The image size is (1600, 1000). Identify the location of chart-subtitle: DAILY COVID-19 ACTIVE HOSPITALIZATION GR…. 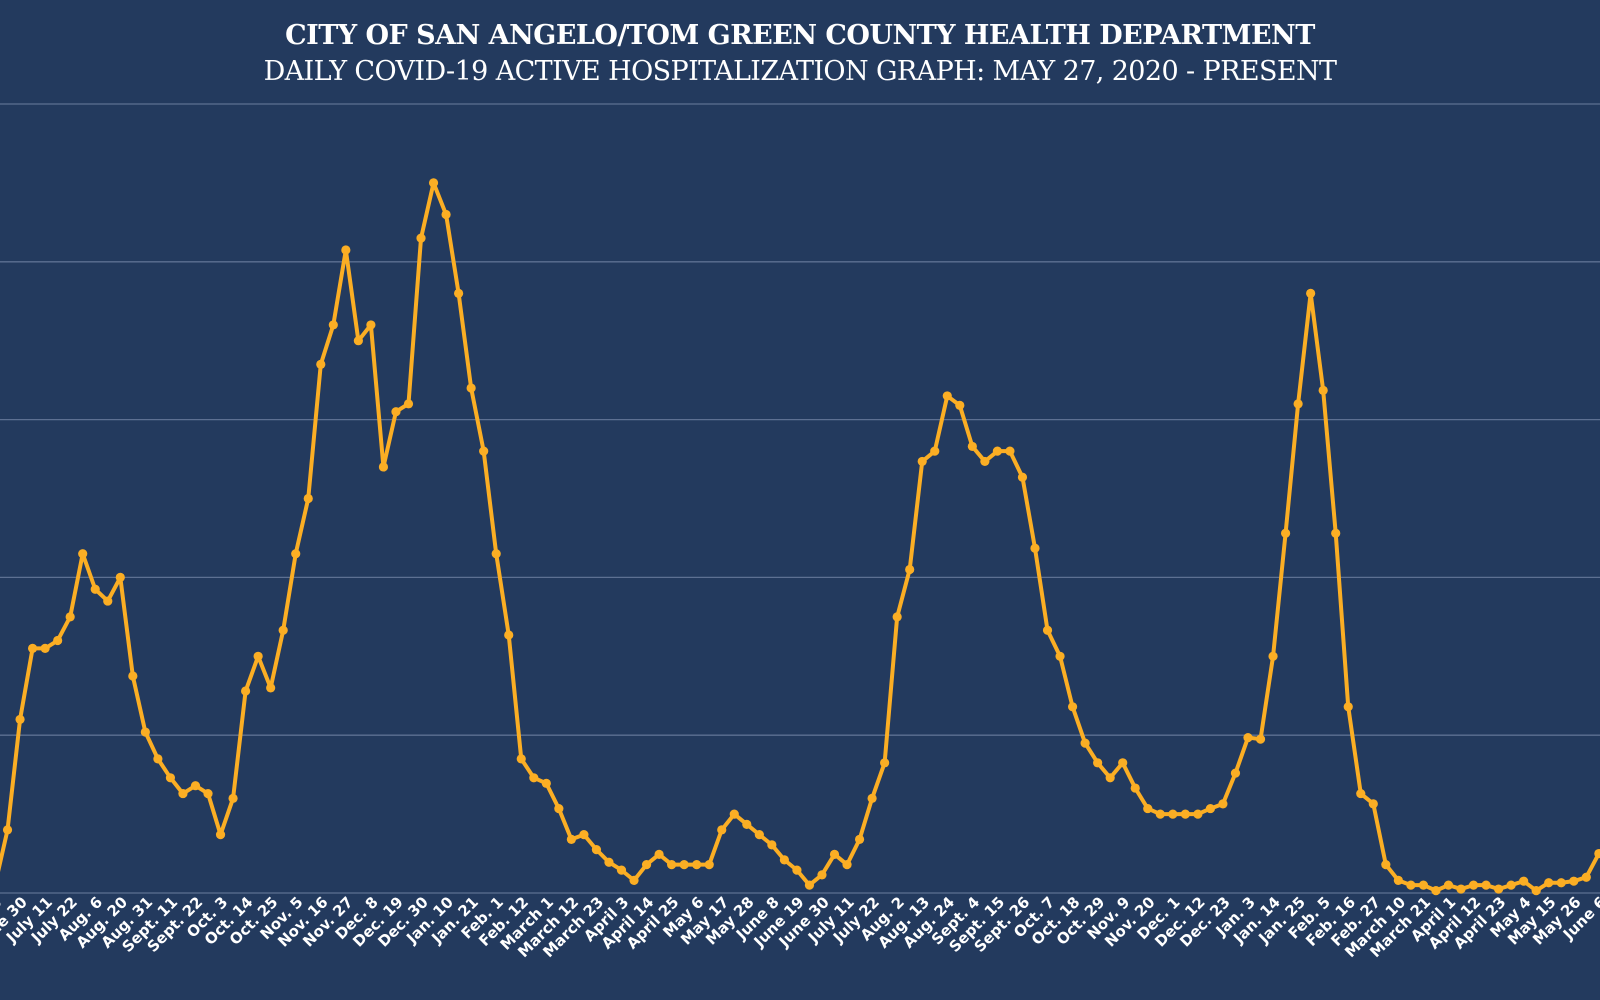
(800, 71).